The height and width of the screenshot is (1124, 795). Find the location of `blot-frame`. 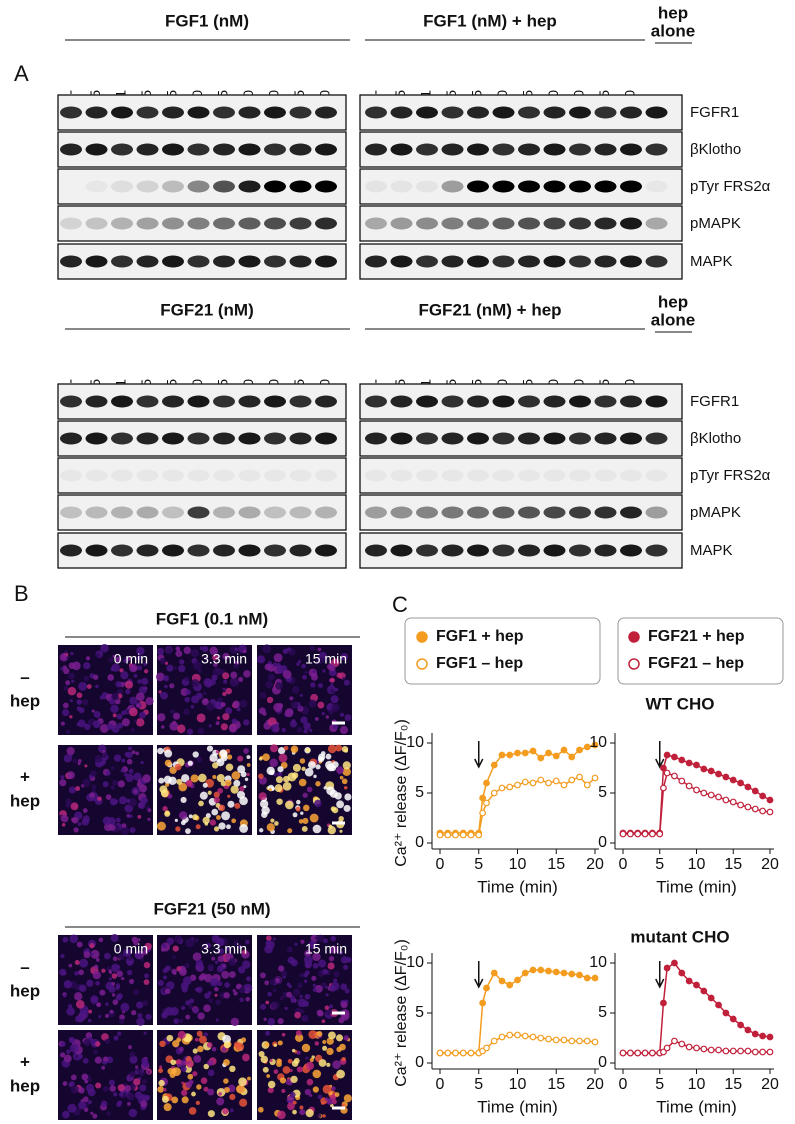

blot-frame is located at coordinates (202, 475).